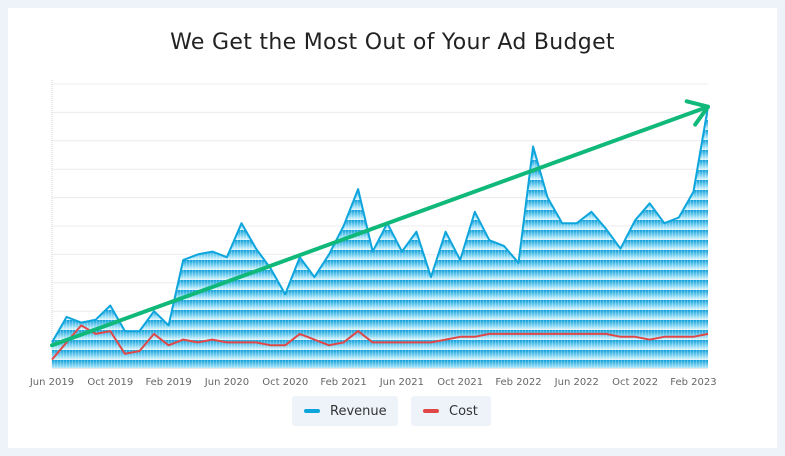 The image size is (785, 456). Describe the element at coordinates (168, 382) in the screenshot. I see `x-tick-label: Feb 2019` at that location.